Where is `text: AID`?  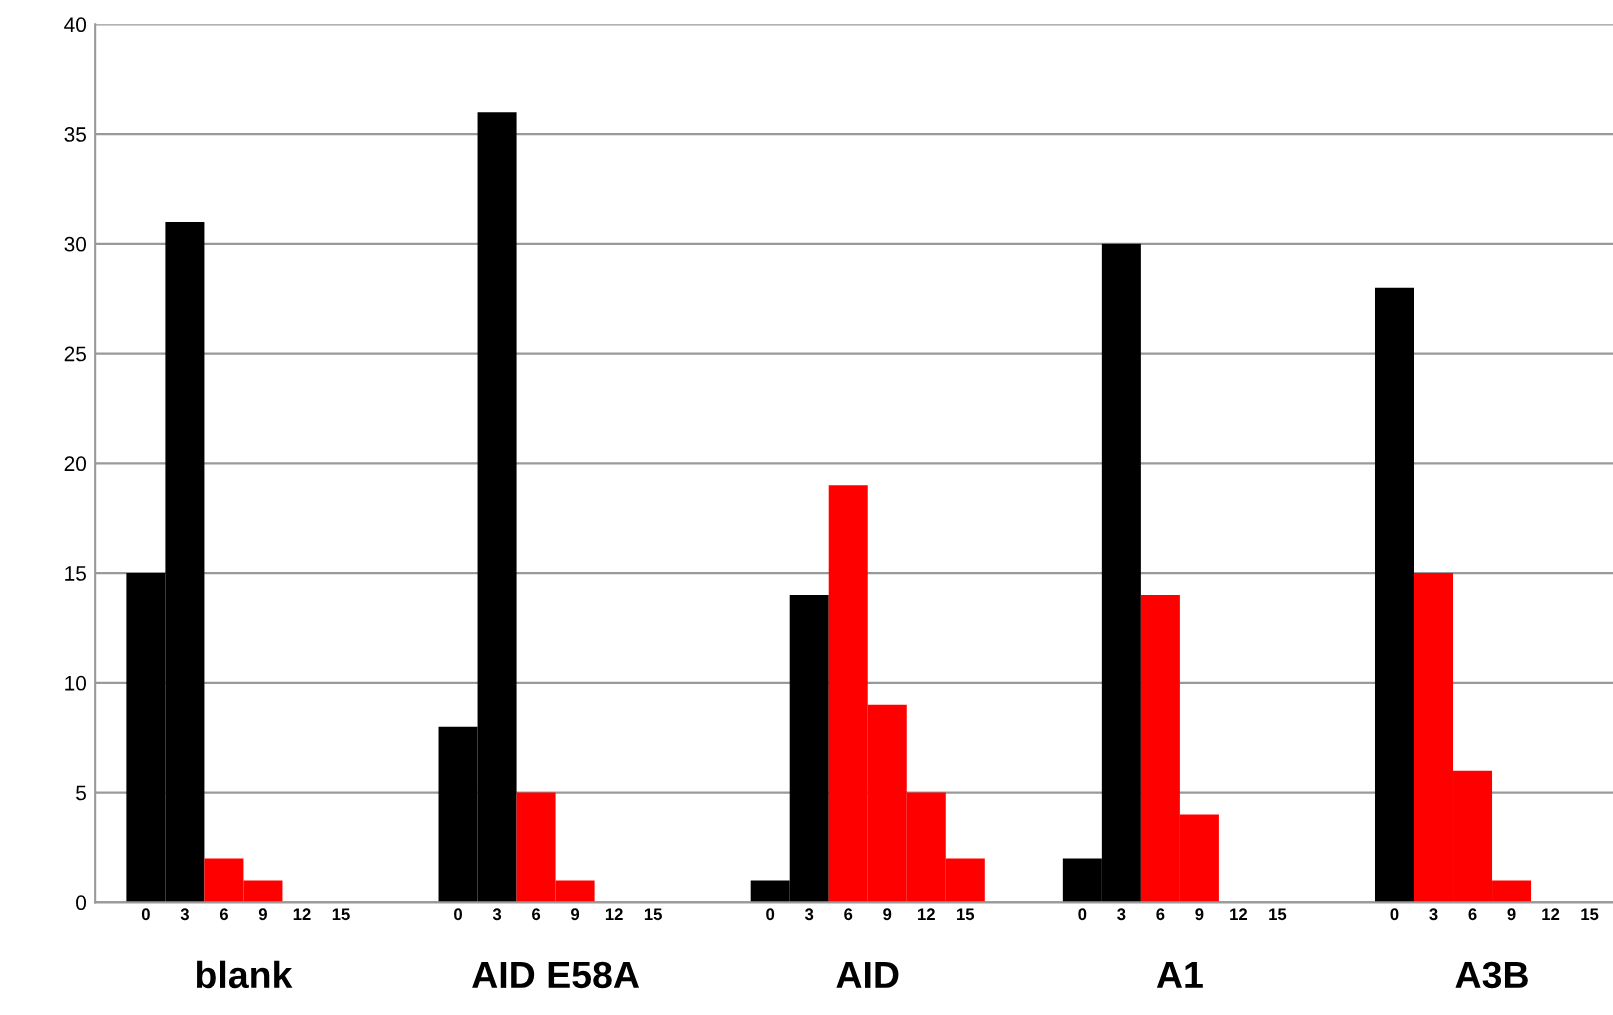
text: AID is located at coordinates (867, 975).